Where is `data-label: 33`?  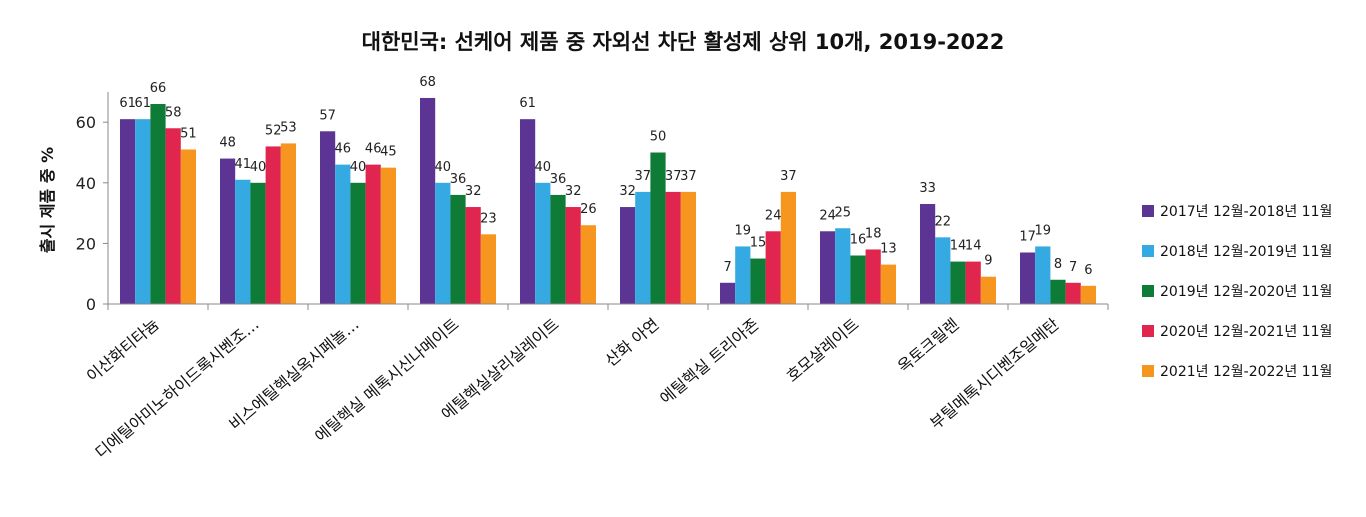
data-label: 33 is located at coordinates (927, 188).